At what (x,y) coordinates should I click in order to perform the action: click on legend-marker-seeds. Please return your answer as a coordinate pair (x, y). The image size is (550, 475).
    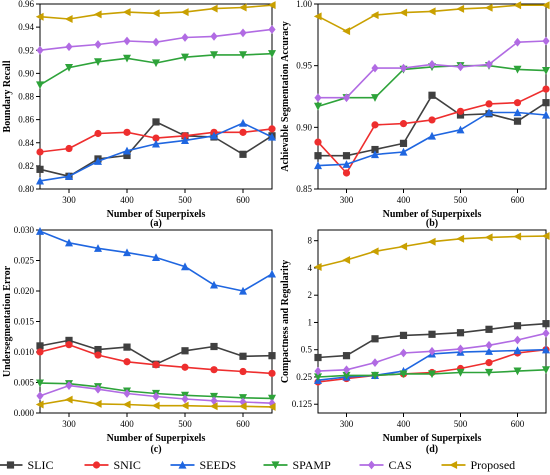
    Looking at the image, I should click on (182, 464).